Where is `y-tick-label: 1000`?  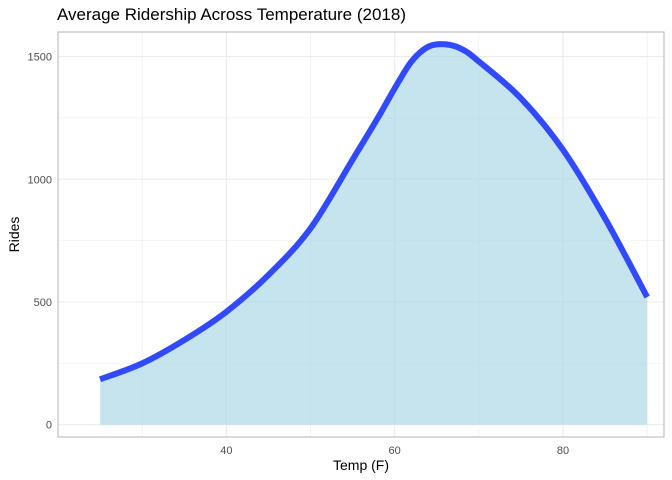 y-tick-label: 1000 is located at coordinates (40, 180).